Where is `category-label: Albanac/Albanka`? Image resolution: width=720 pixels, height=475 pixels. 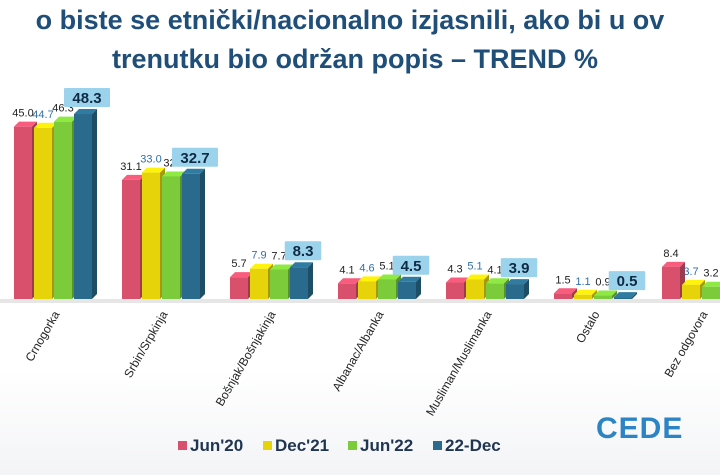
category-label: Albanac/Albanka is located at coordinates (357, 350).